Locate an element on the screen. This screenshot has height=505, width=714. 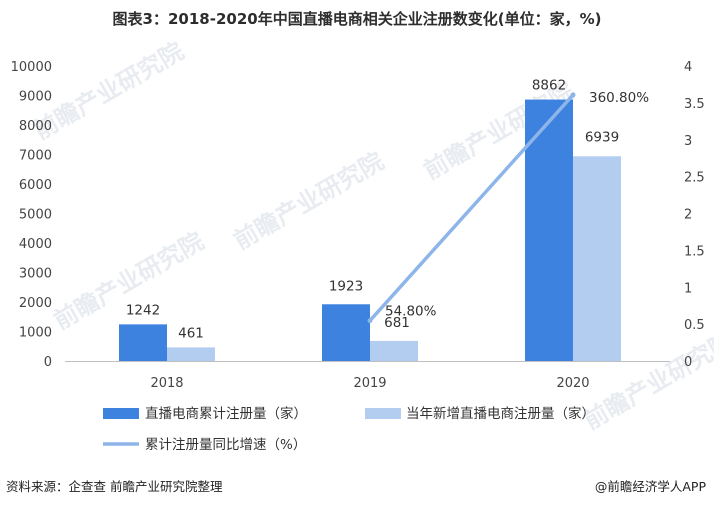
legend-label: 直播电商累计注册量（家） is located at coordinates (226, 413).